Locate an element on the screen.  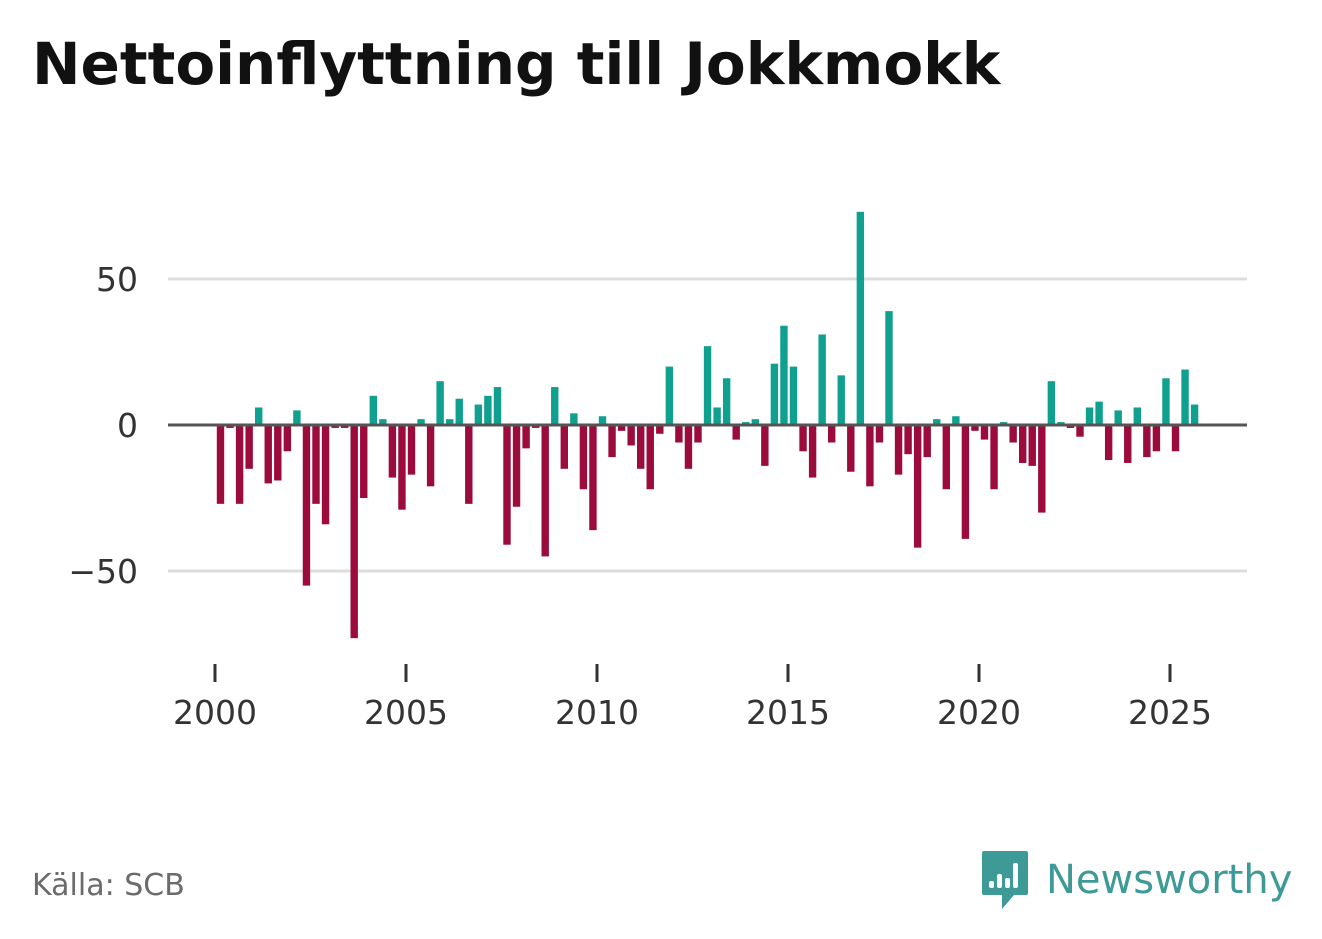
x-tick-label: 2015 is located at coordinates (788, 712).